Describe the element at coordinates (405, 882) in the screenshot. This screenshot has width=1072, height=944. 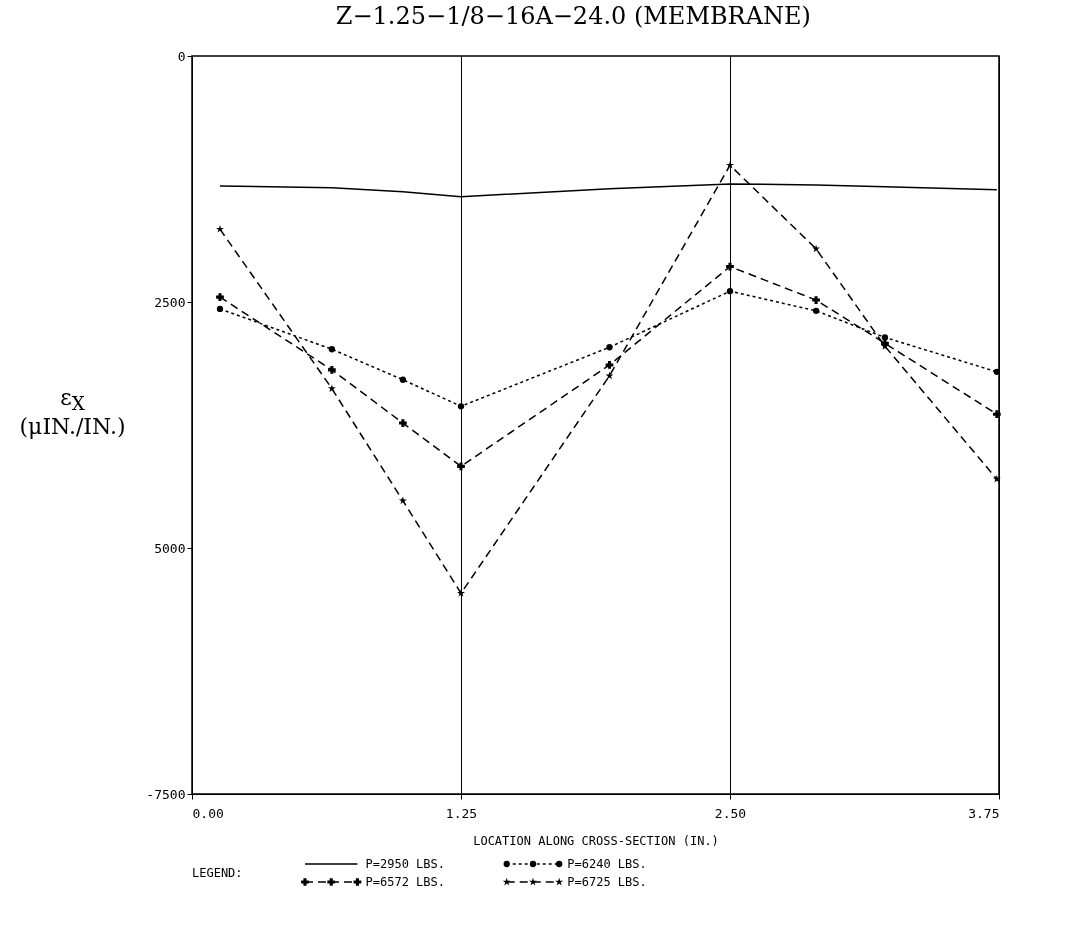
I see `legend-label: P=6572 LBS.` at that location.